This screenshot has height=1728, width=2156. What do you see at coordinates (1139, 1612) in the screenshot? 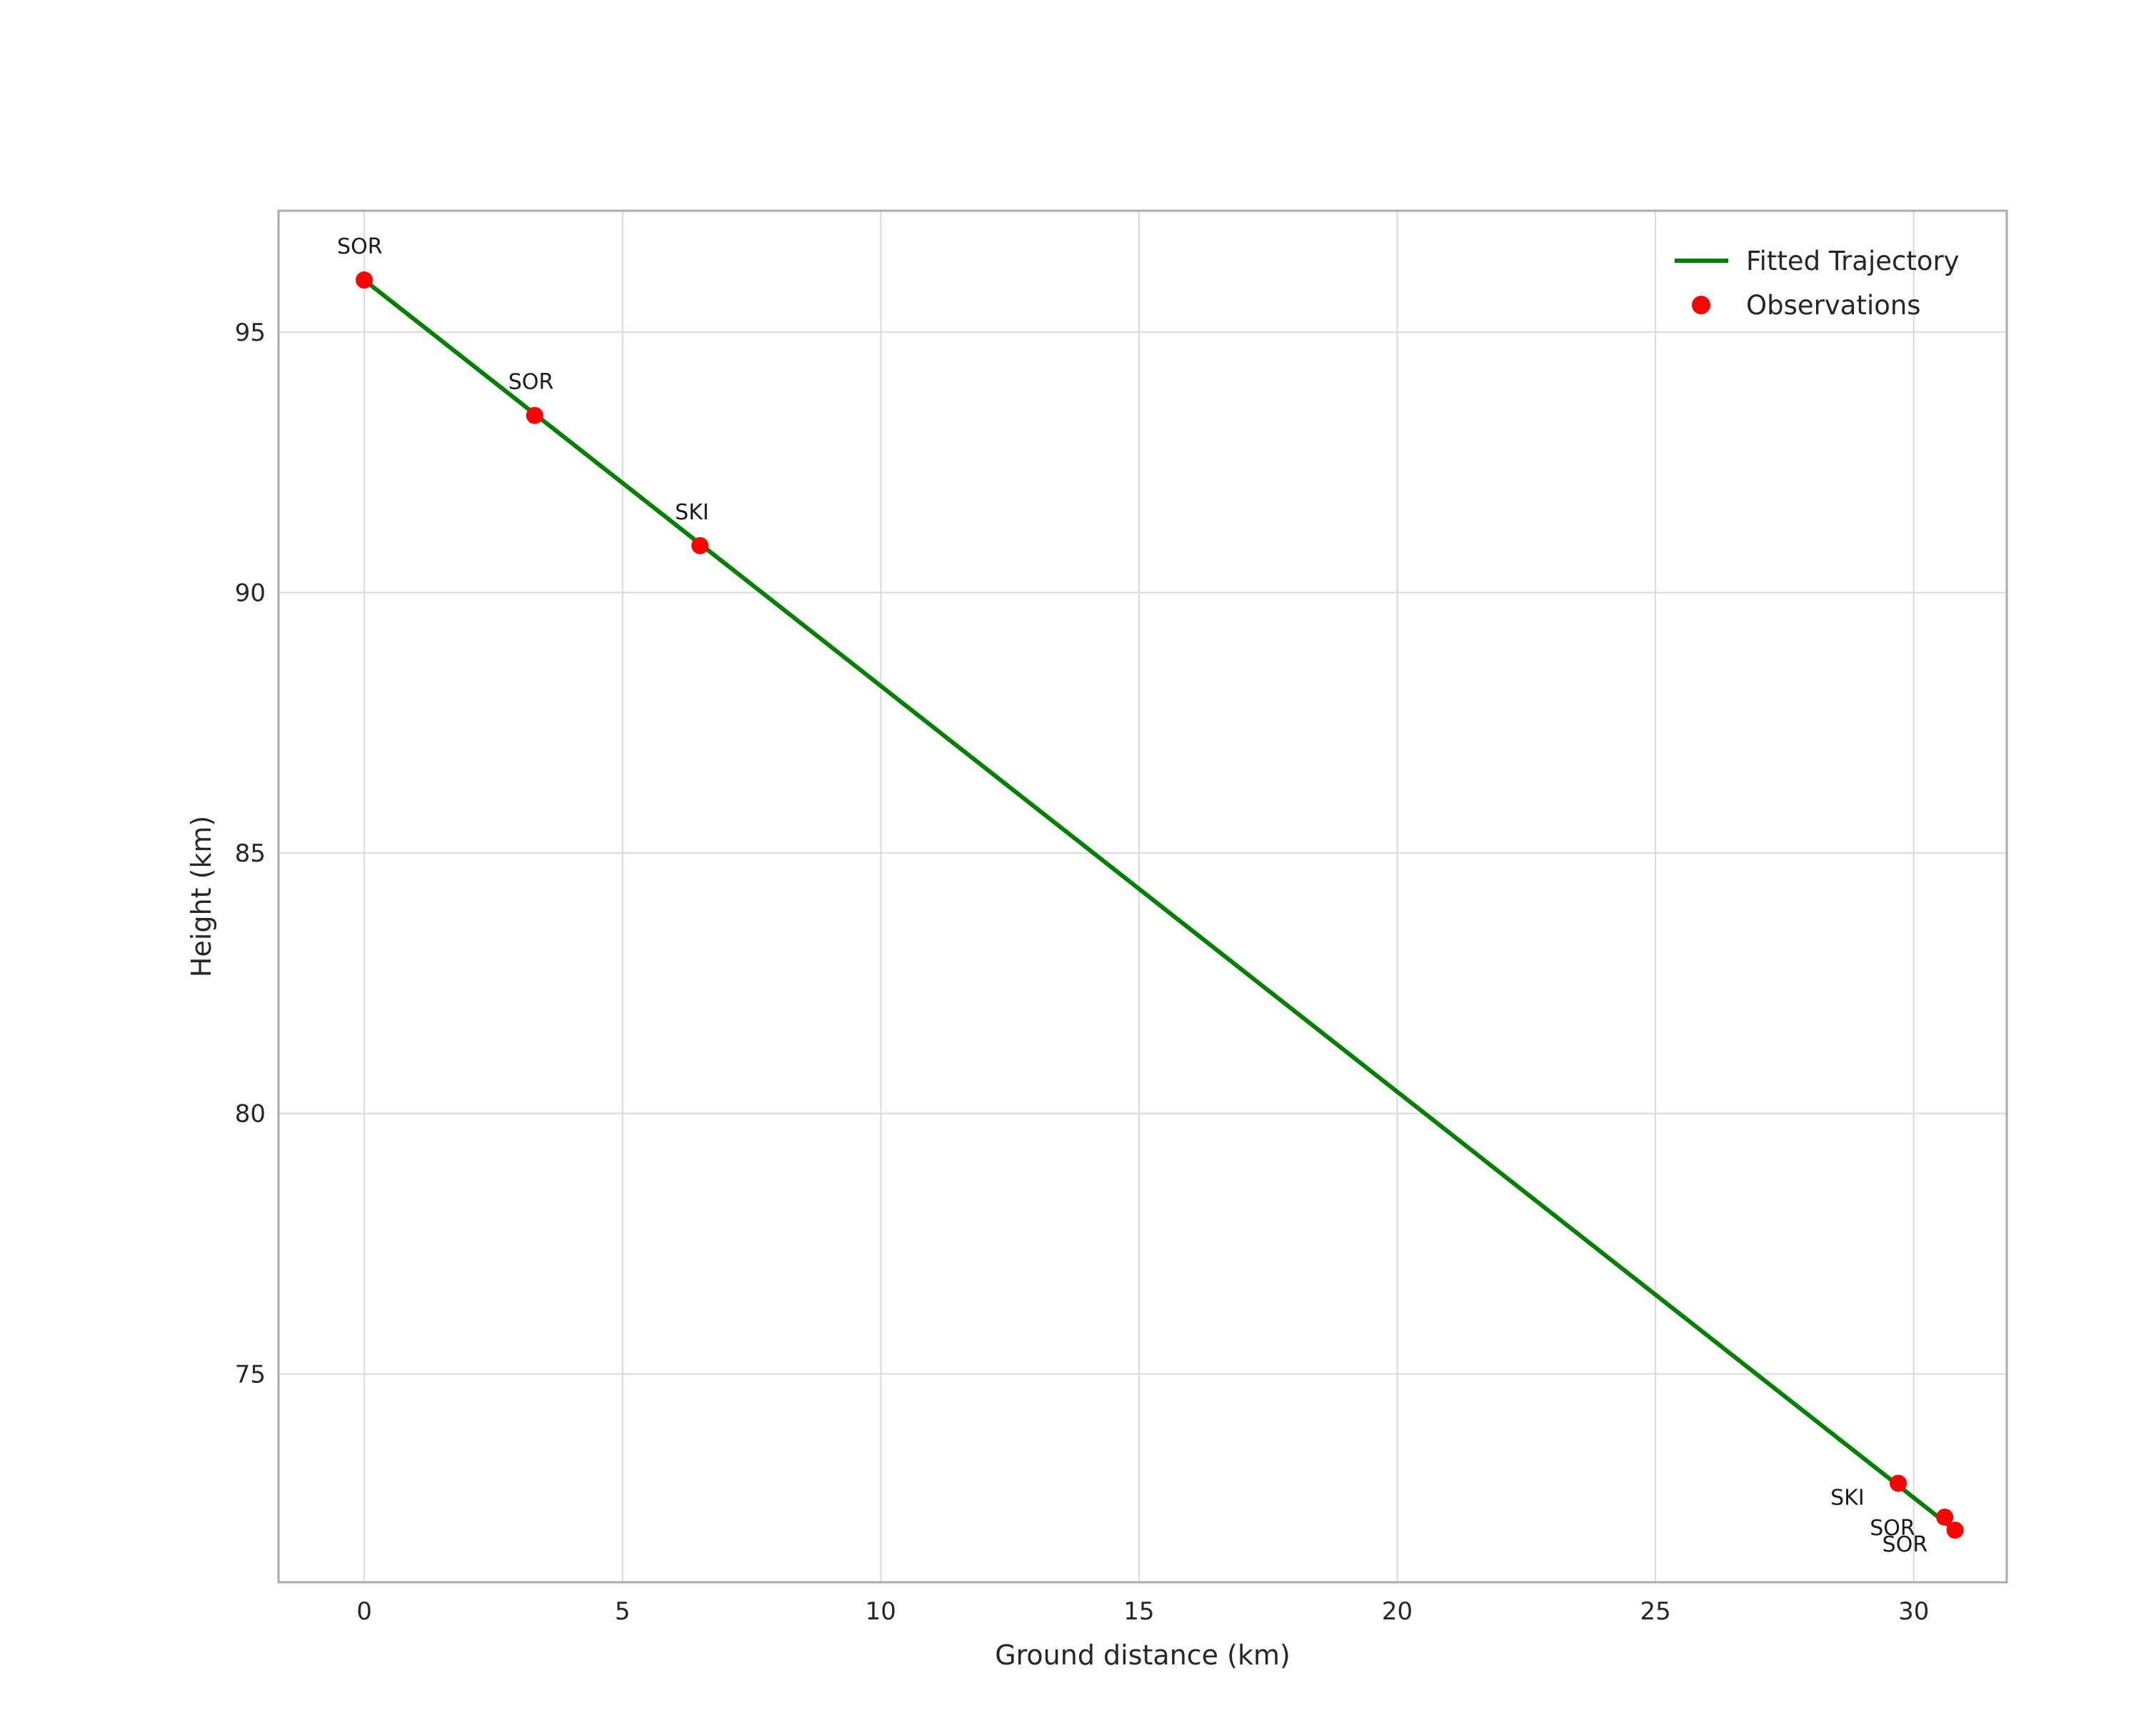
I see `x-tick-label: 15` at bounding box center [1139, 1612].